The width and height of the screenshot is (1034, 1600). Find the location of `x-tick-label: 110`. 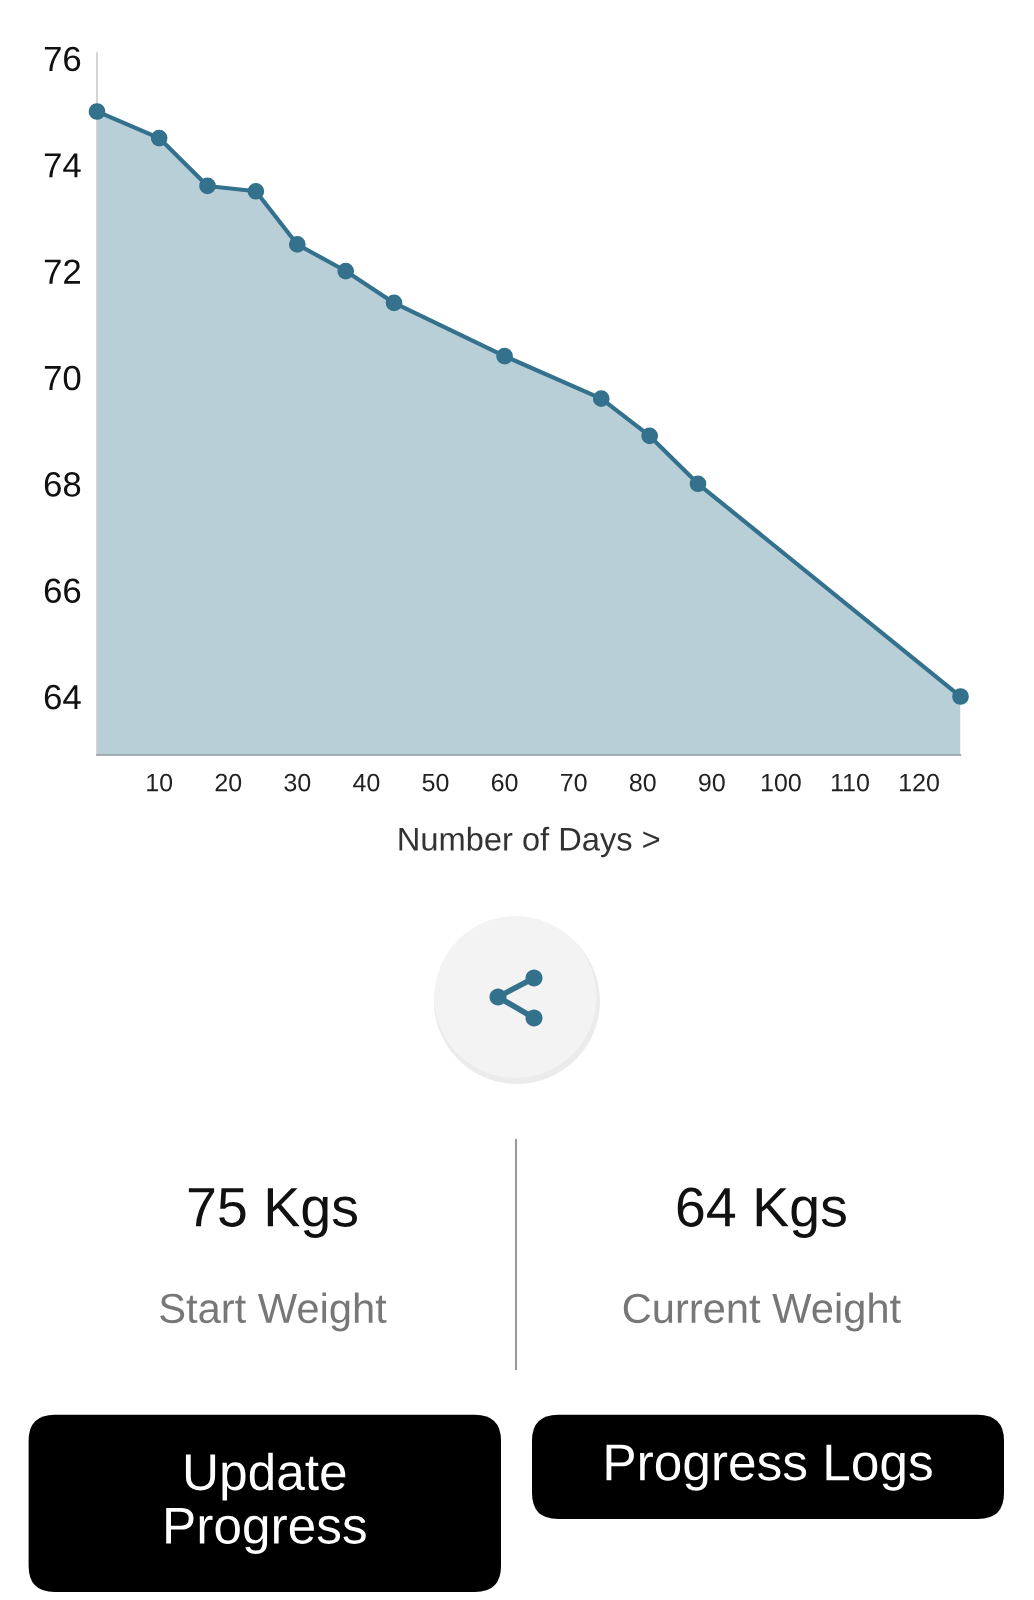

x-tick-label: 110 is located at coordinates (850, 782).